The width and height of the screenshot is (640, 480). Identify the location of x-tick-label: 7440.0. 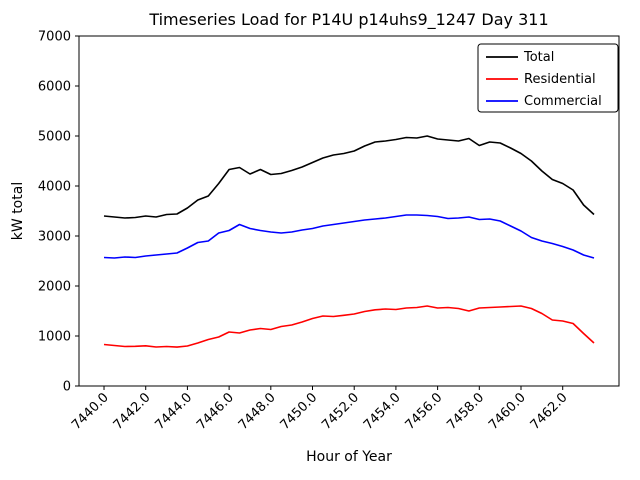
(90, 411).